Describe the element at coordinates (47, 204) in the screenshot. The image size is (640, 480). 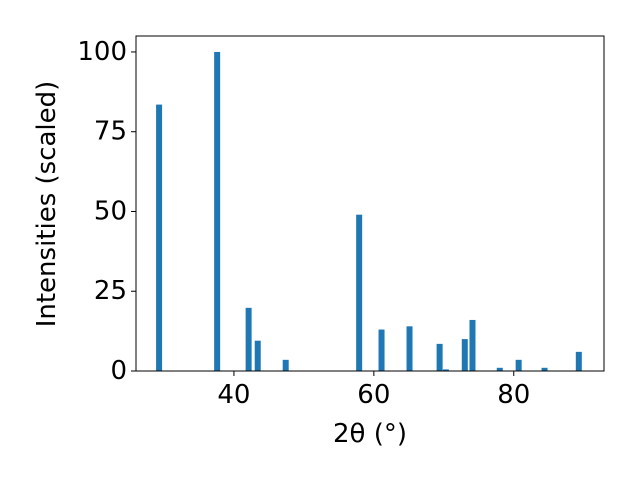
I see `y-axis-label: Intensities (scaled)` at that location.